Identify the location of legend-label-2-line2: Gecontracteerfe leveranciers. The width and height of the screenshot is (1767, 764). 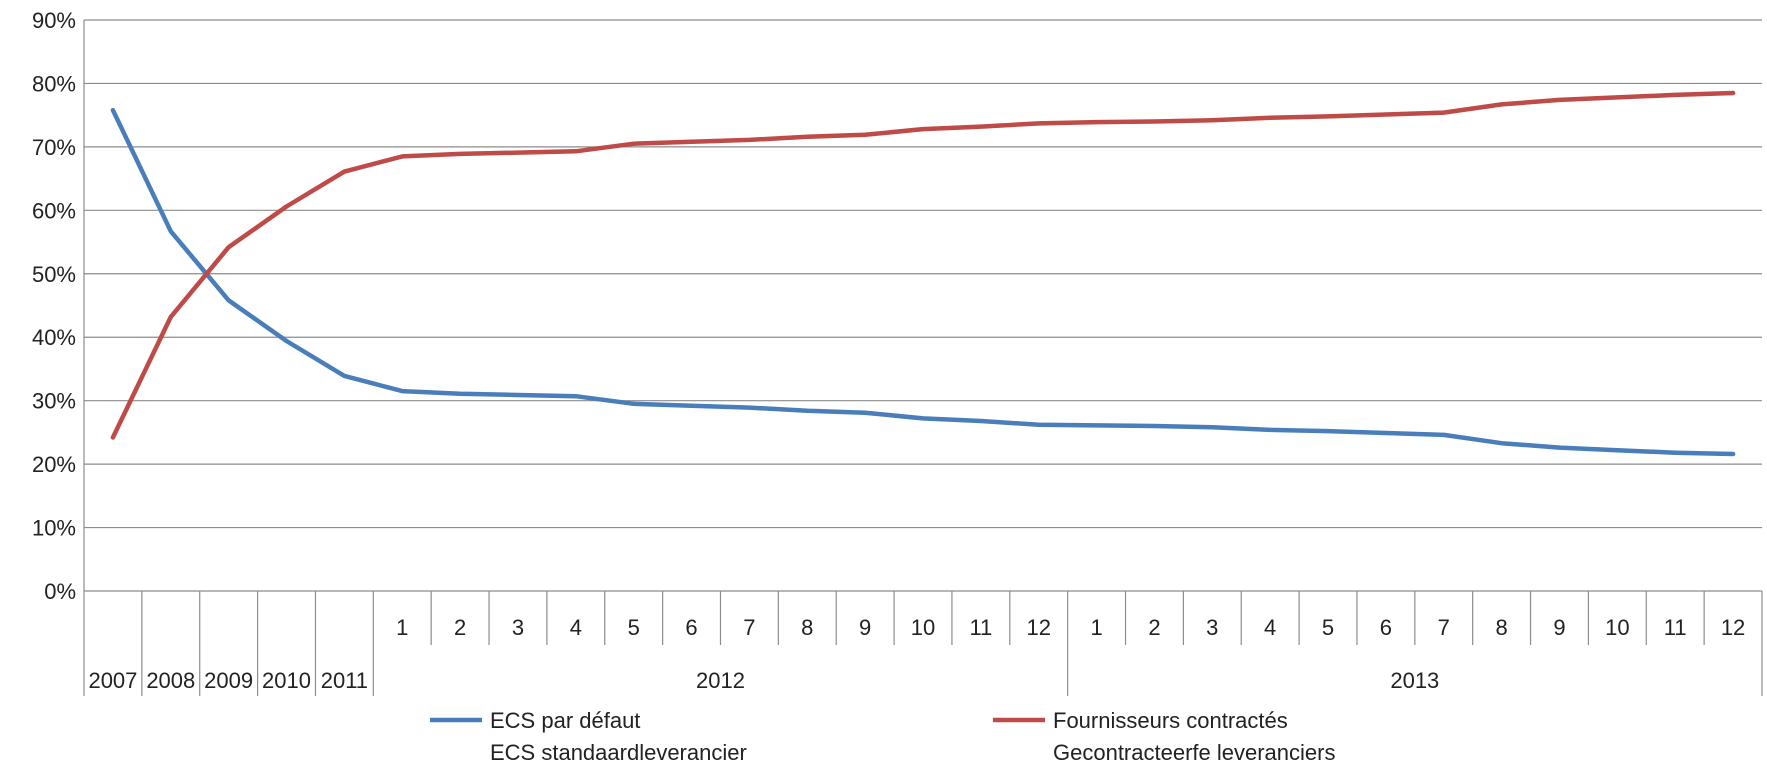
(1194, 752).